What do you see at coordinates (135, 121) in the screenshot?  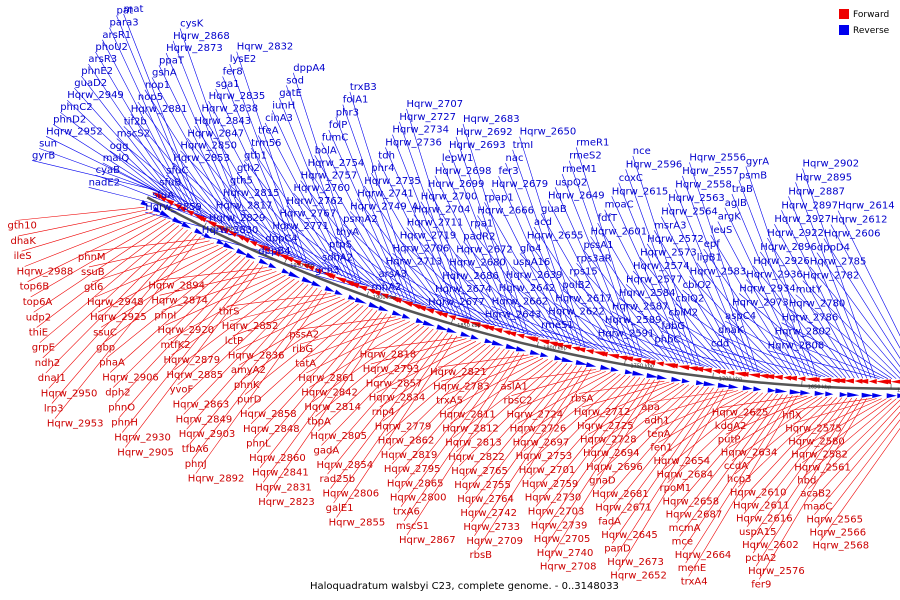 I see `reverse-gene-label: tif2b` at bounding box center [135, 121].